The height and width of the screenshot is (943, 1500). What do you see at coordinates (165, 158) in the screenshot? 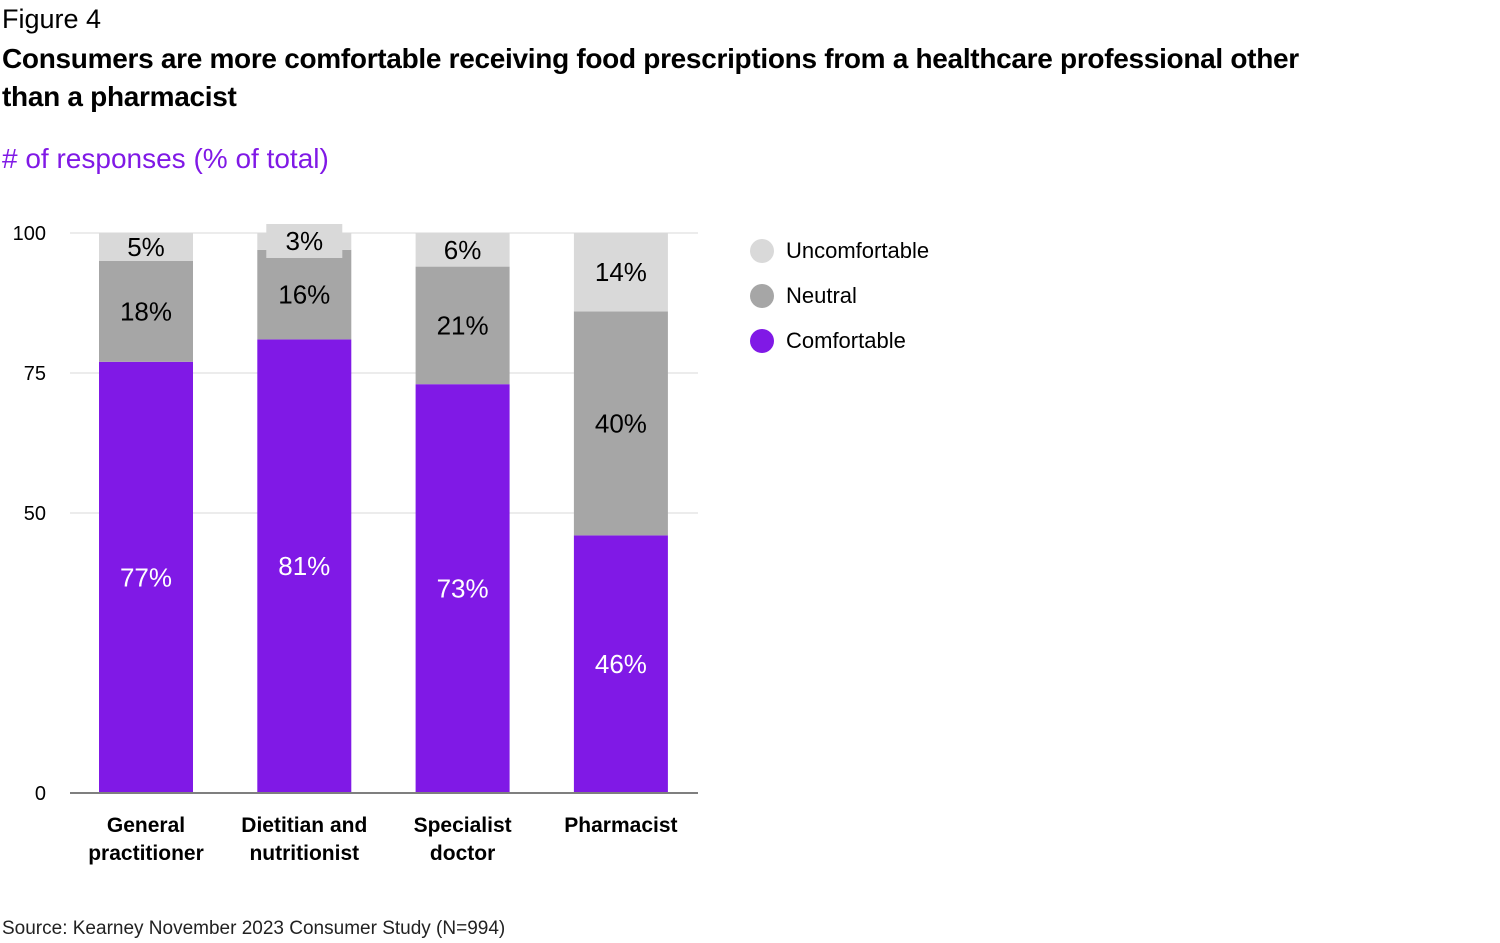
I see `chart-subtitle: # of responses (% of total)` at bounding box center [165, 158].